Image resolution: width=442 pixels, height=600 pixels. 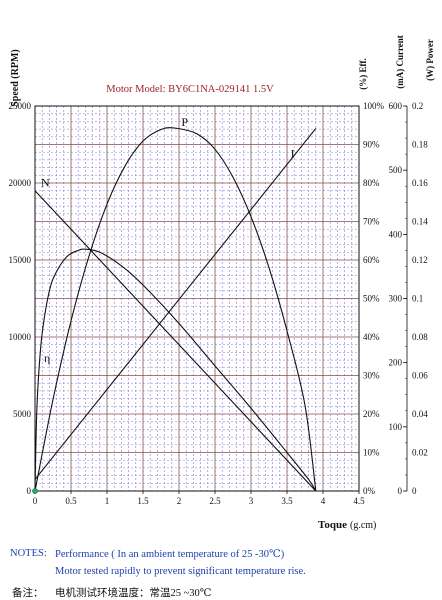 What do you see at coordinates (371, 299) in the screenshot?
I see `eff-tick-label: 50%` at bounding box center [371, 299].